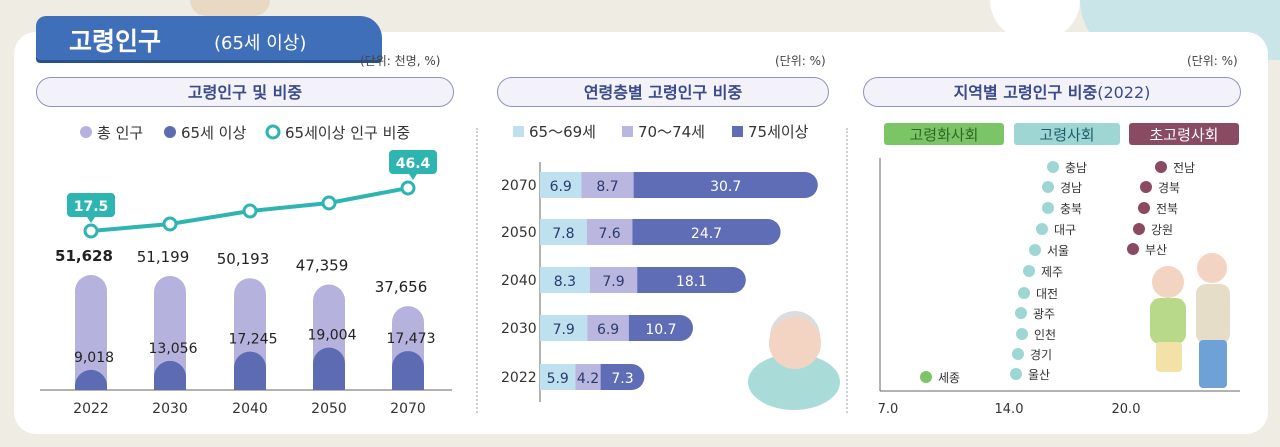 This screenshot has width=1280, height=447. I want to click on data-label-total: 50,193, so click(243, 259).